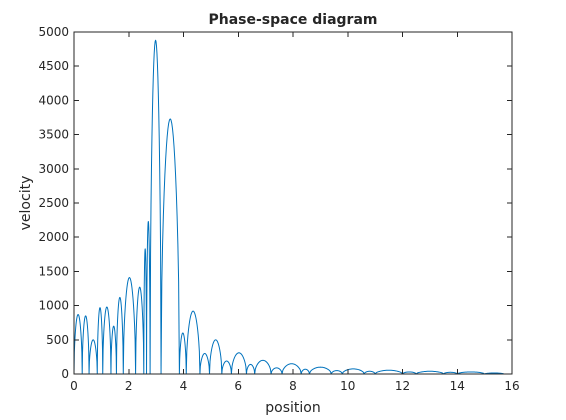 The width and height of the screenshot is (566, 420). I want to click on chart-title: Phase-space diagram, so click(292, 20).